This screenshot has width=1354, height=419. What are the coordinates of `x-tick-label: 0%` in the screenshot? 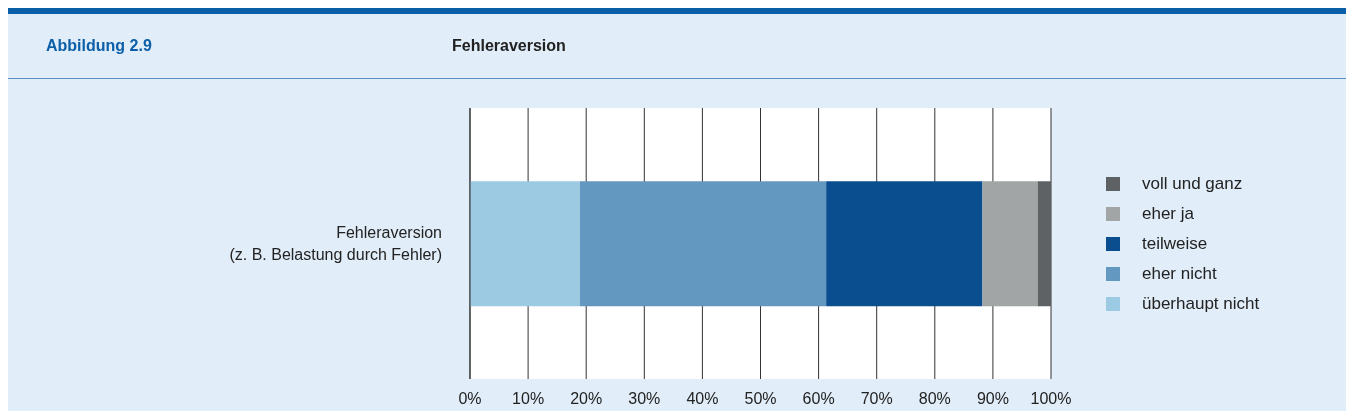 It's located at (470, 399).